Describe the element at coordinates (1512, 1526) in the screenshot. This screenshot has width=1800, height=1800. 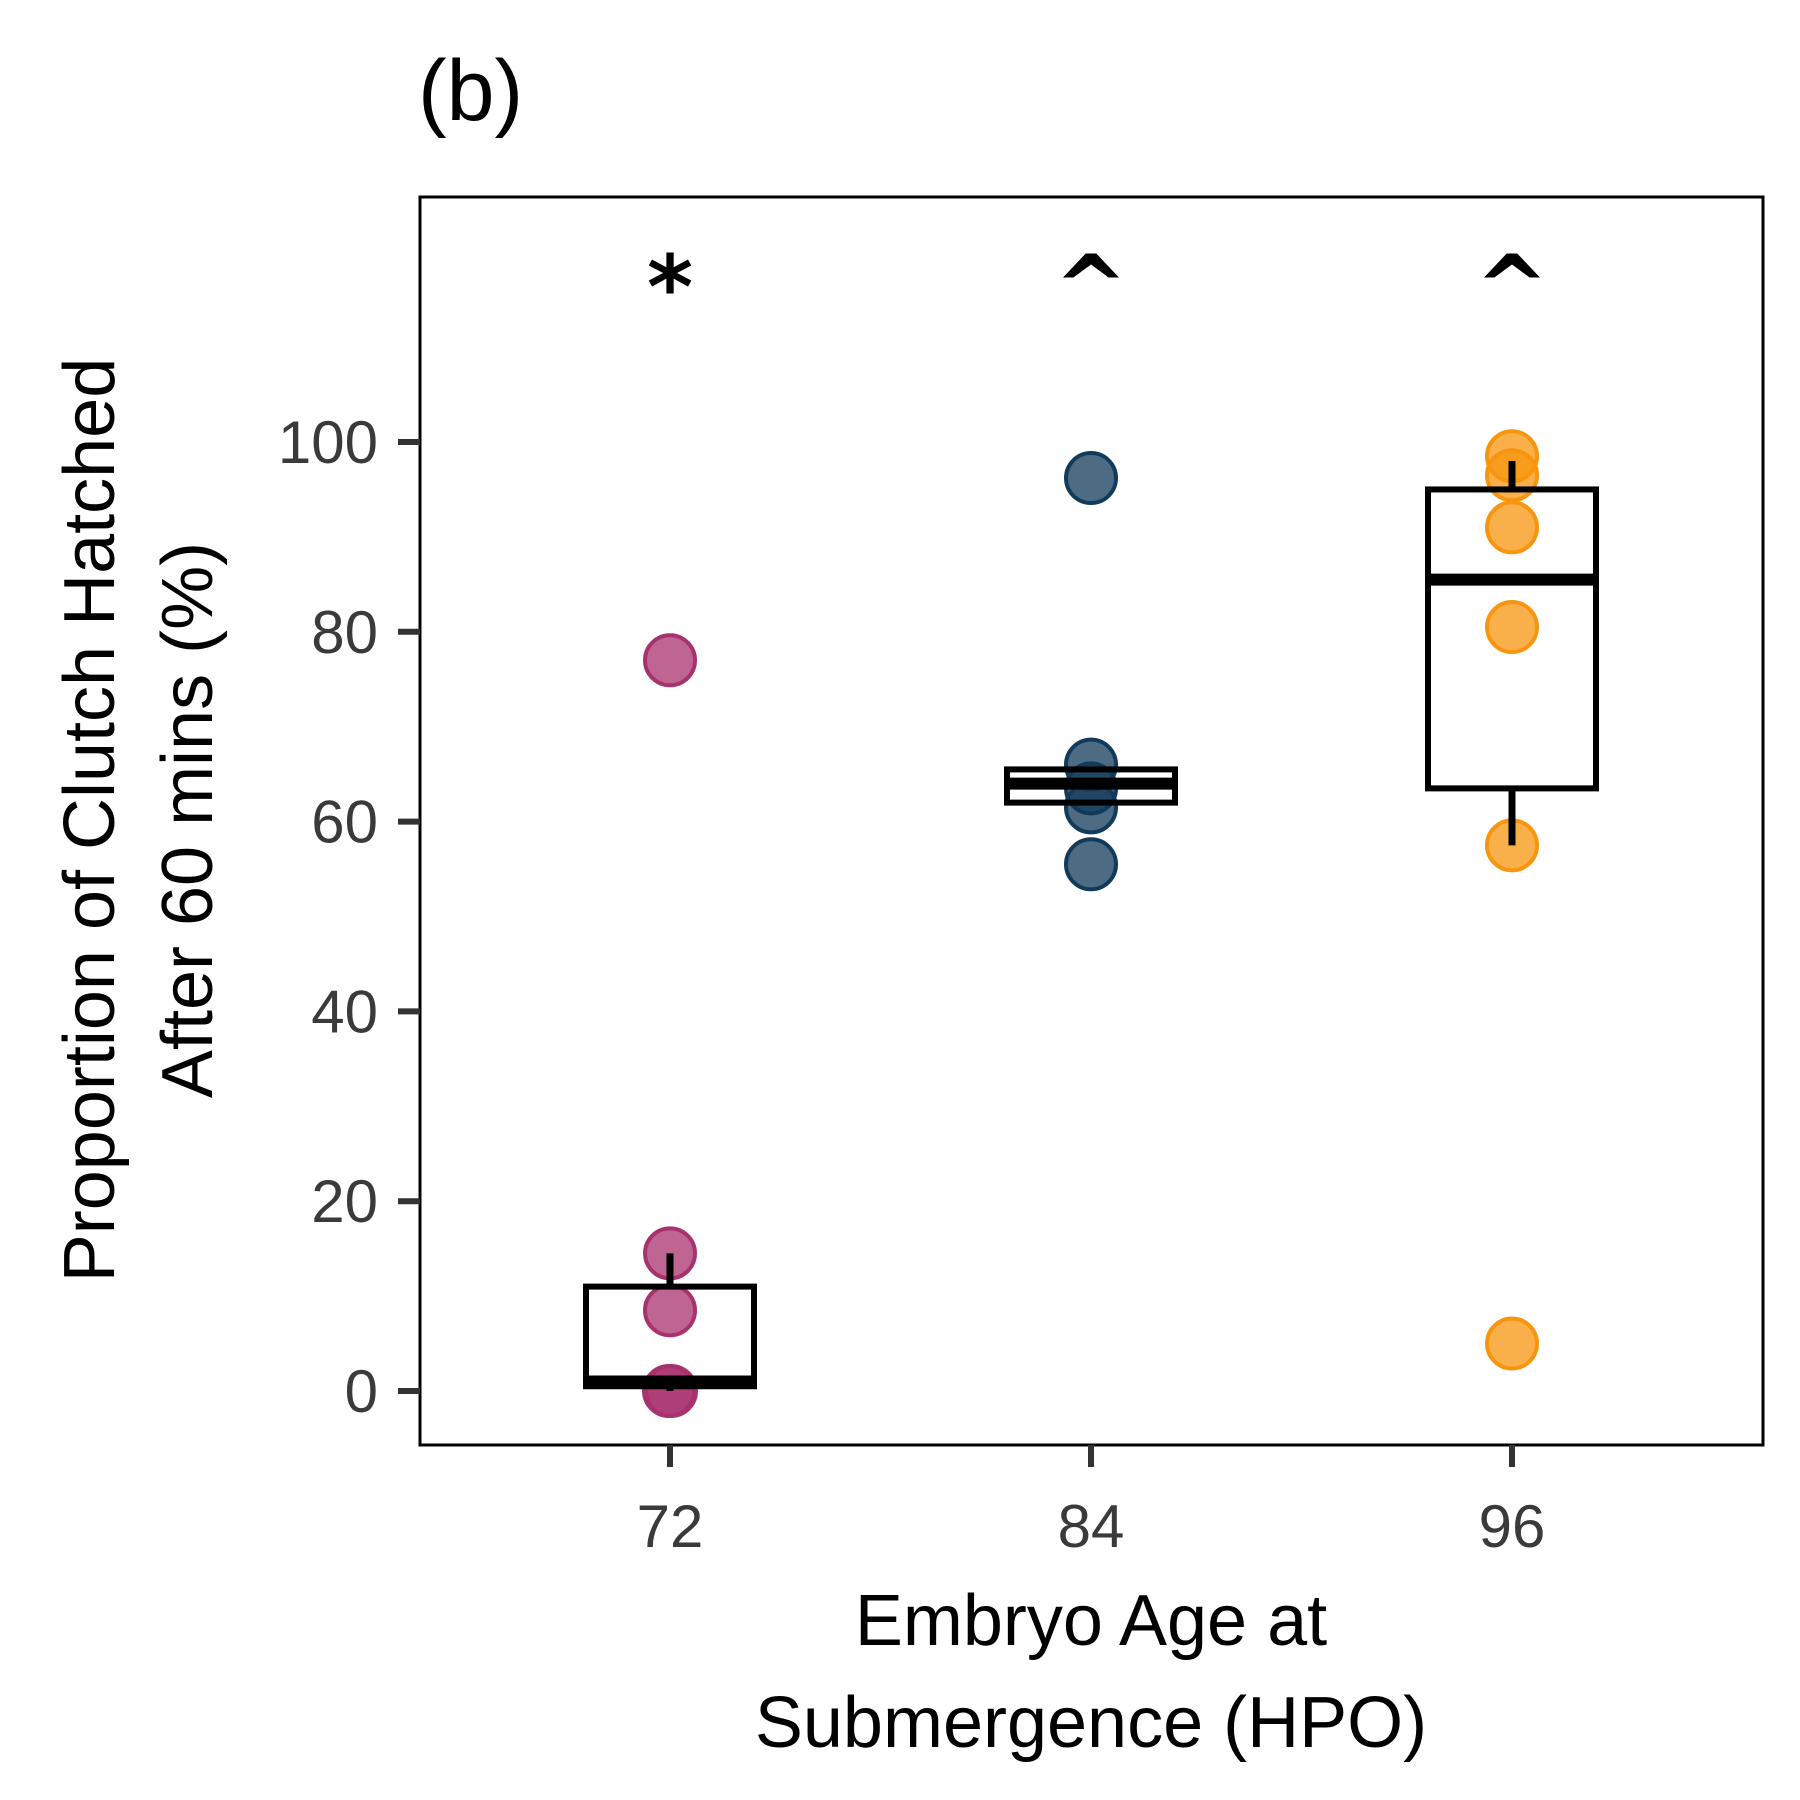
I see `x-tick-label-96: 96` at that location.